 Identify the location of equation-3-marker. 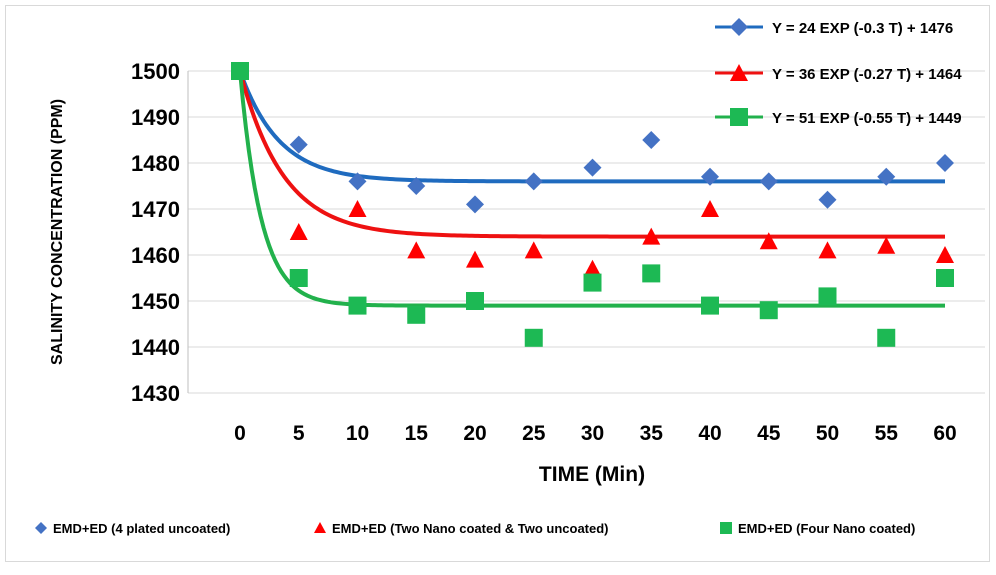
(739, 117).